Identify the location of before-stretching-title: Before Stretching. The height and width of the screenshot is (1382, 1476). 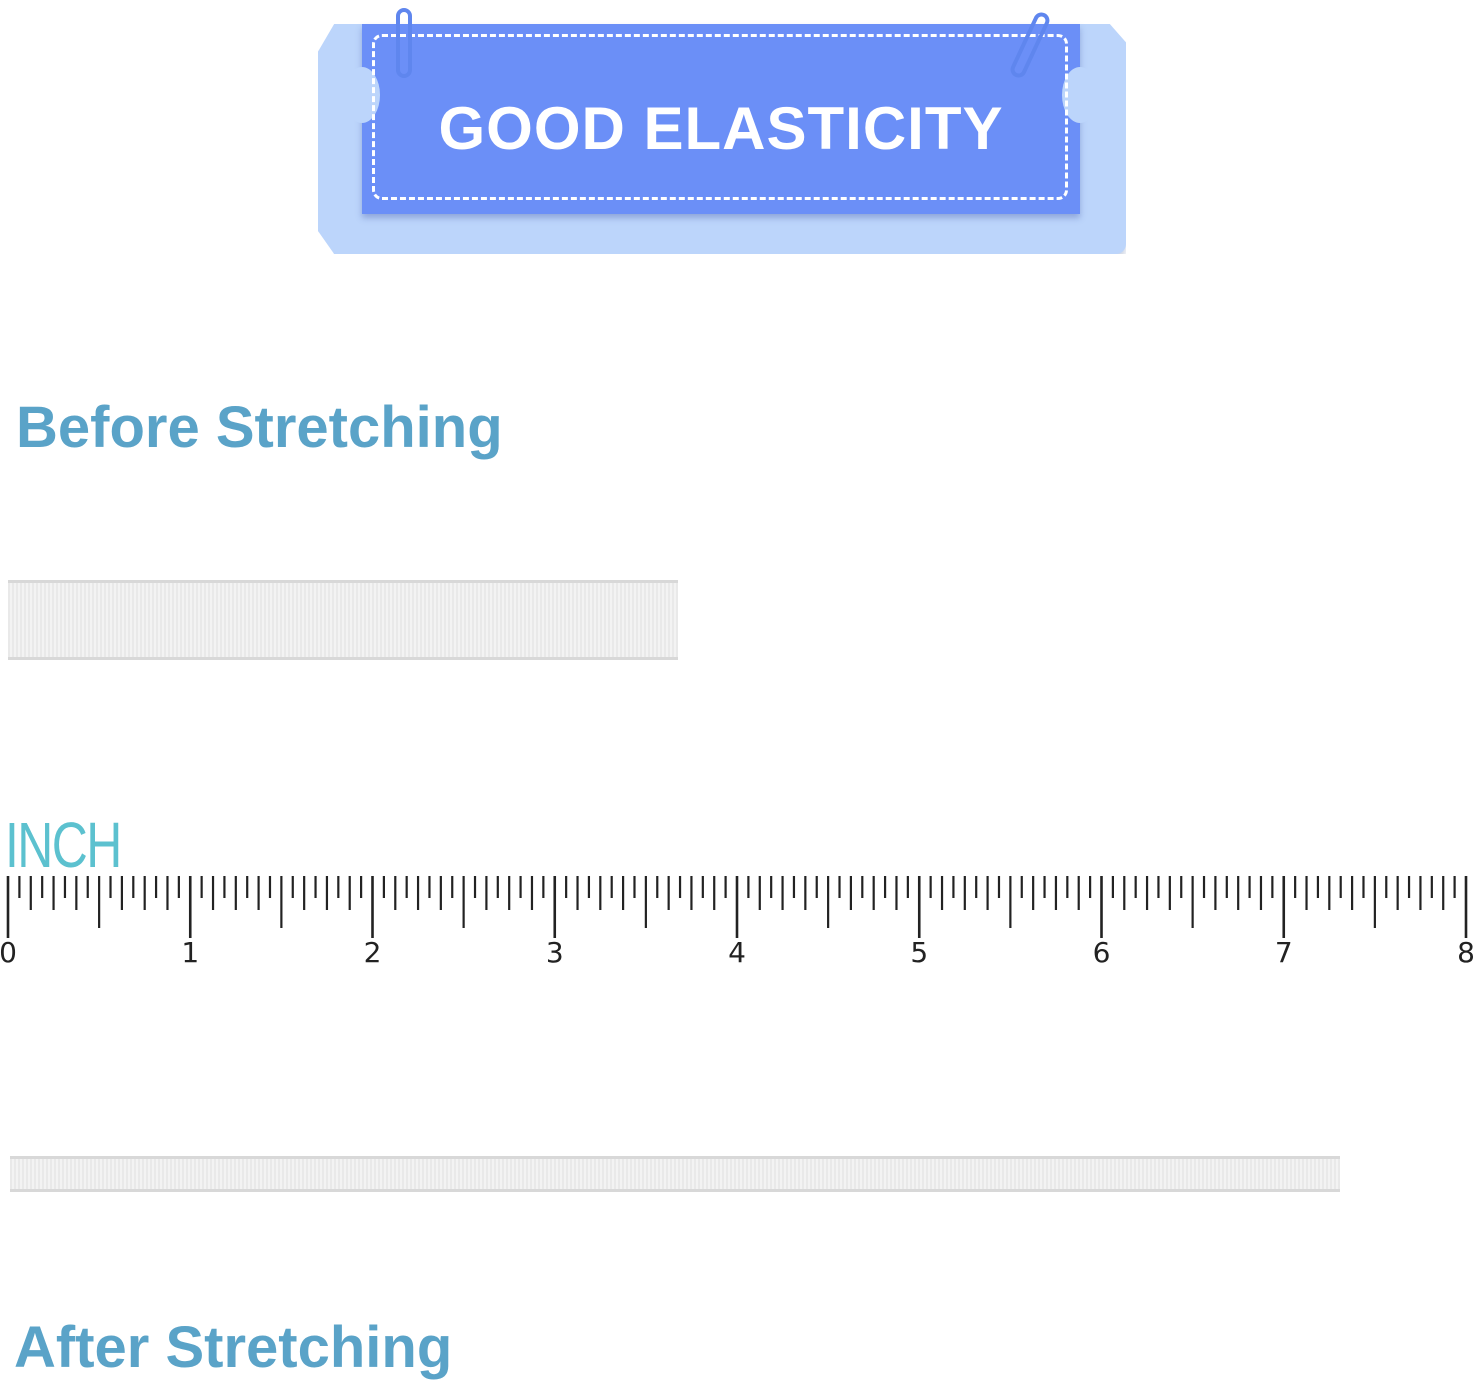
(259, 427).